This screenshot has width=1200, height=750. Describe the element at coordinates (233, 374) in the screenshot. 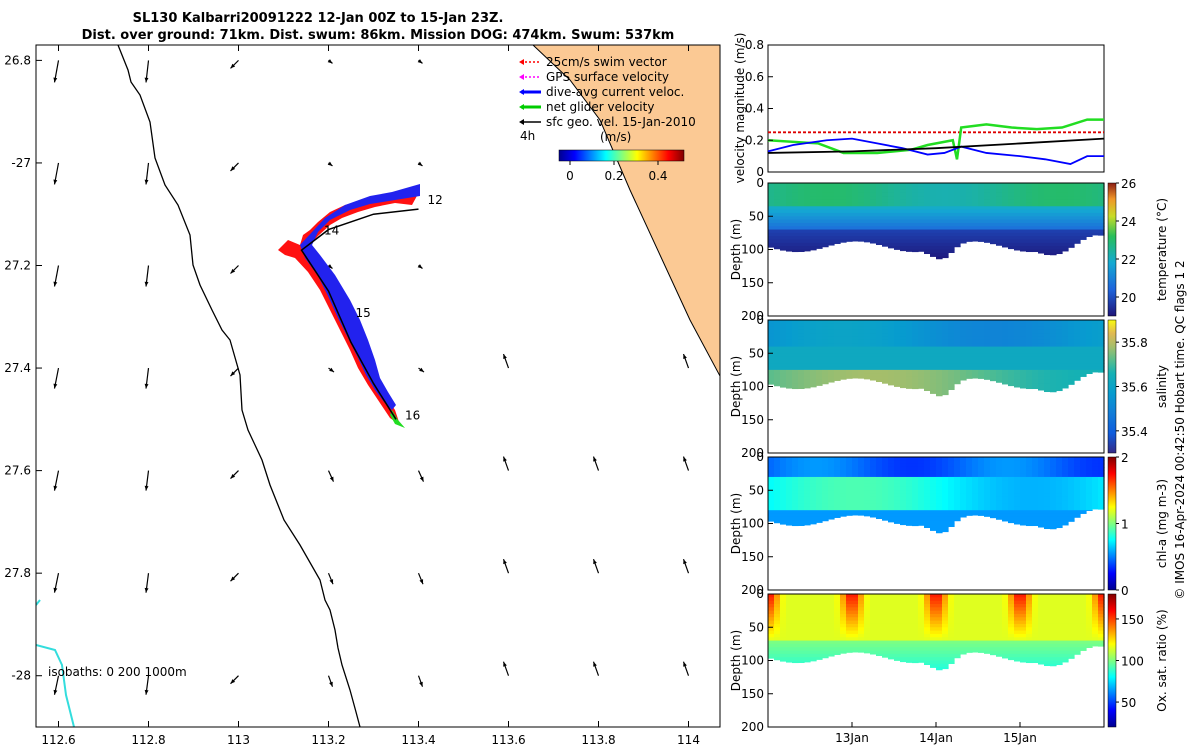

I see `geo-arrow-head` at that location.